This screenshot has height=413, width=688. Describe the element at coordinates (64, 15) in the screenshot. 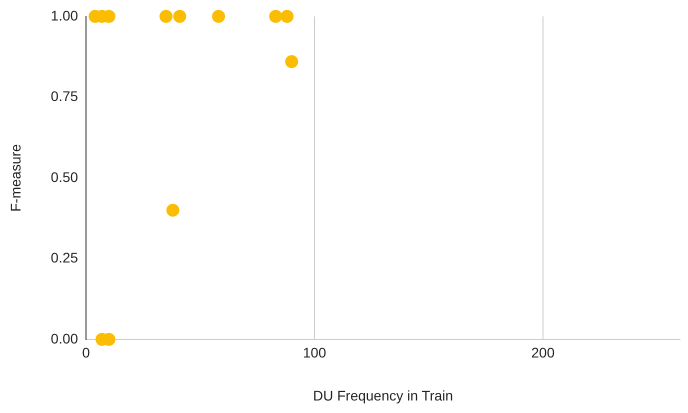

I see `y-tick-label: 1.00` at that location.